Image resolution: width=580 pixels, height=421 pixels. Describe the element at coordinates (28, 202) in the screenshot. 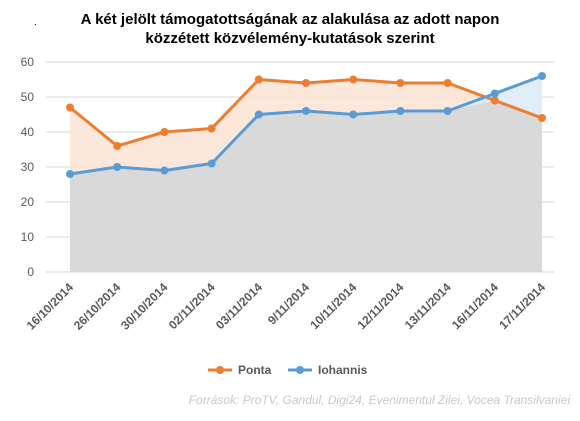

I see `y-tick-label: 20` at that location.